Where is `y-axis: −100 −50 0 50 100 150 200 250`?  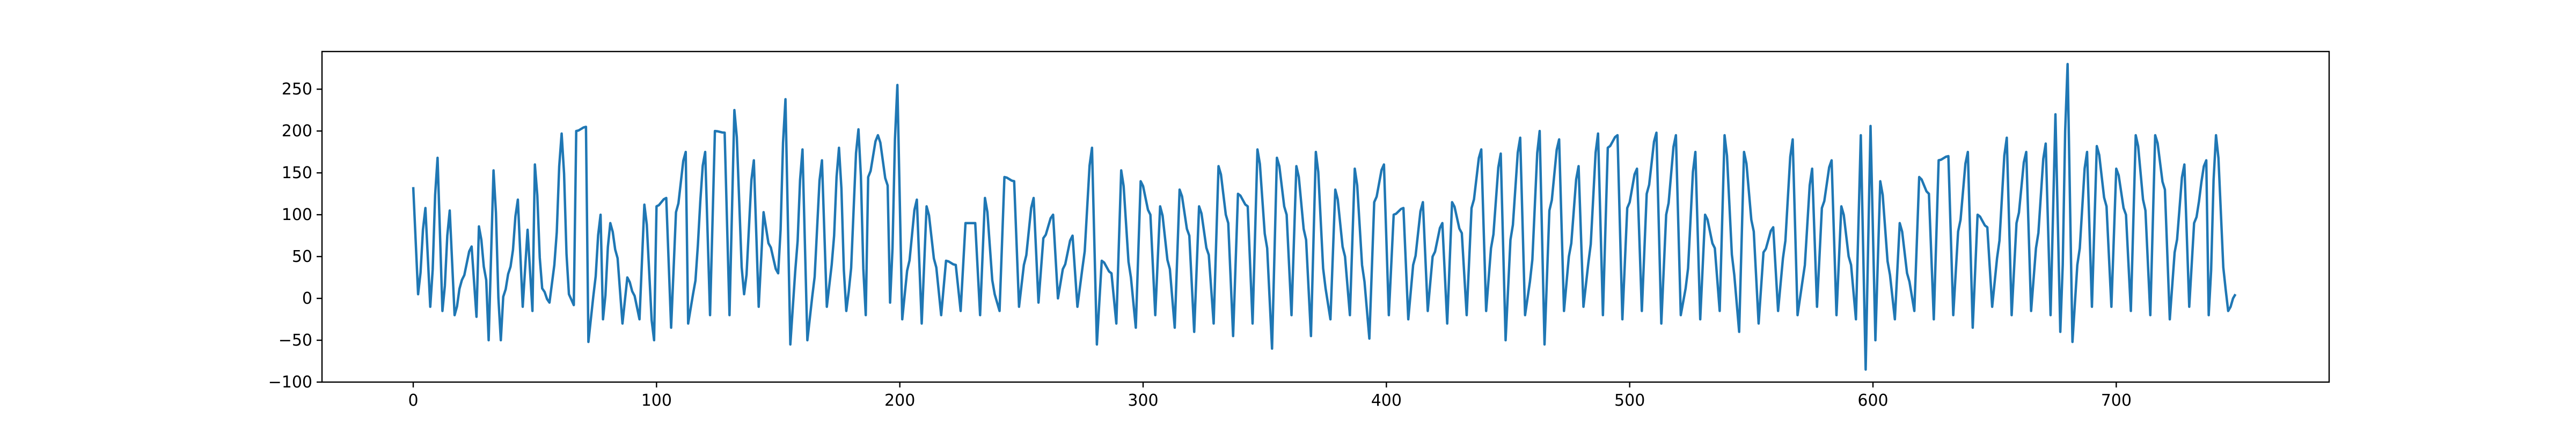
y-axis: −100 −50 0 50 100 150 200 250 is located at coordinates (295, 236).